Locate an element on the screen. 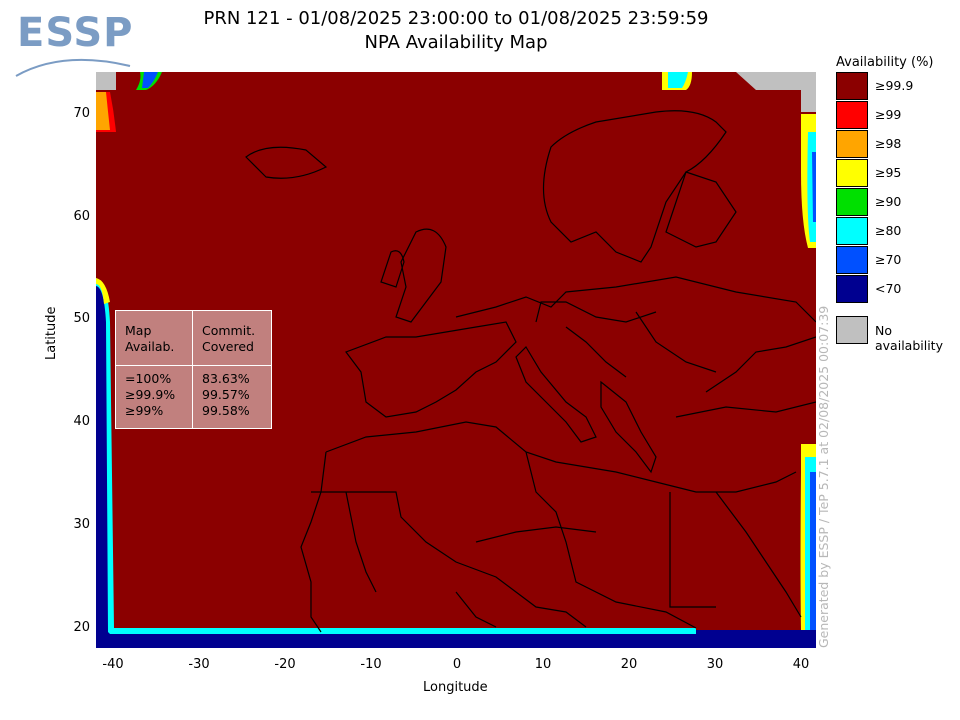  stats-col1-values: =100% ≥99.9% ≥99% is located at coordinates (150, 394).